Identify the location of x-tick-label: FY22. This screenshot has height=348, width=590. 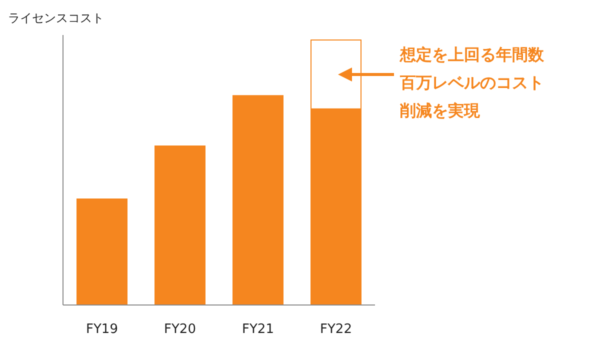
(336, 329).